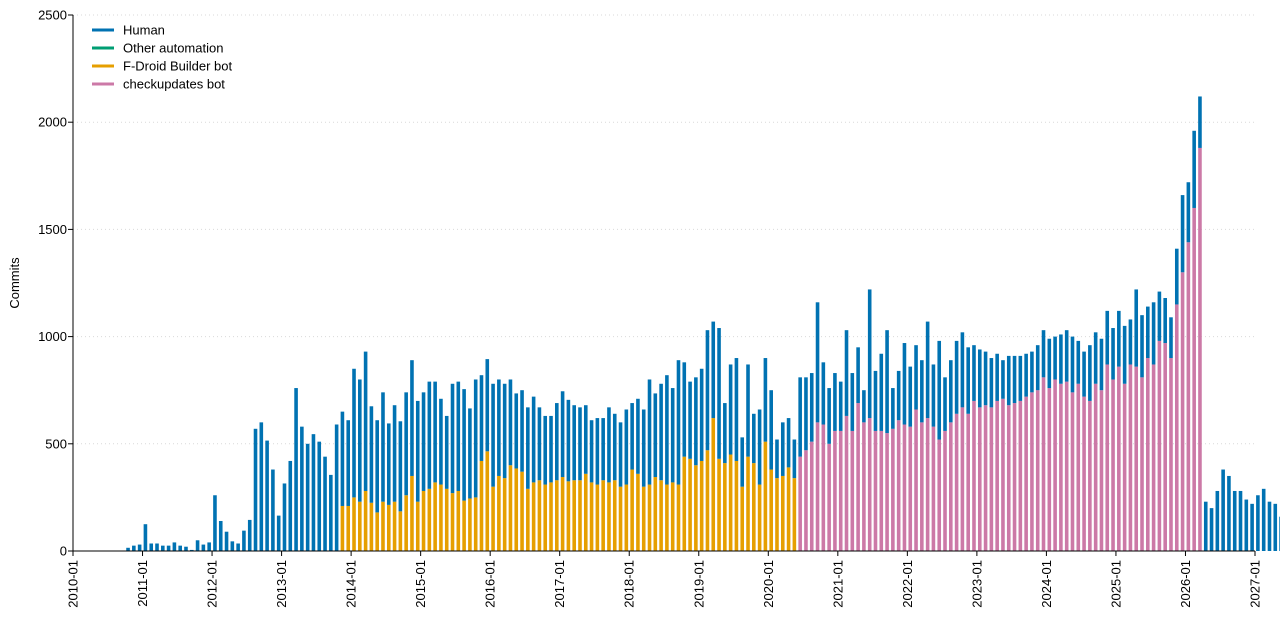  Describe the element at coordinates (212, 584) in the screenshot. I see `x-tick-label: 2012-01` at that location.